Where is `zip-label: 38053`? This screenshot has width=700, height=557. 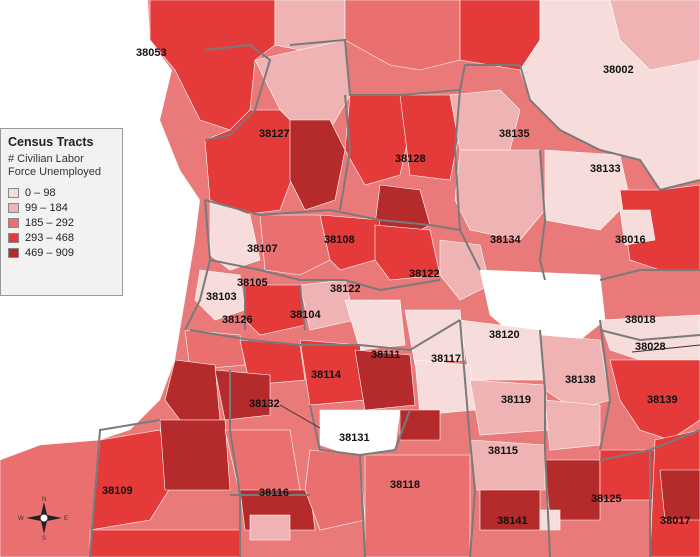
zip-label: 38053 is located at coordinates (151, 53).